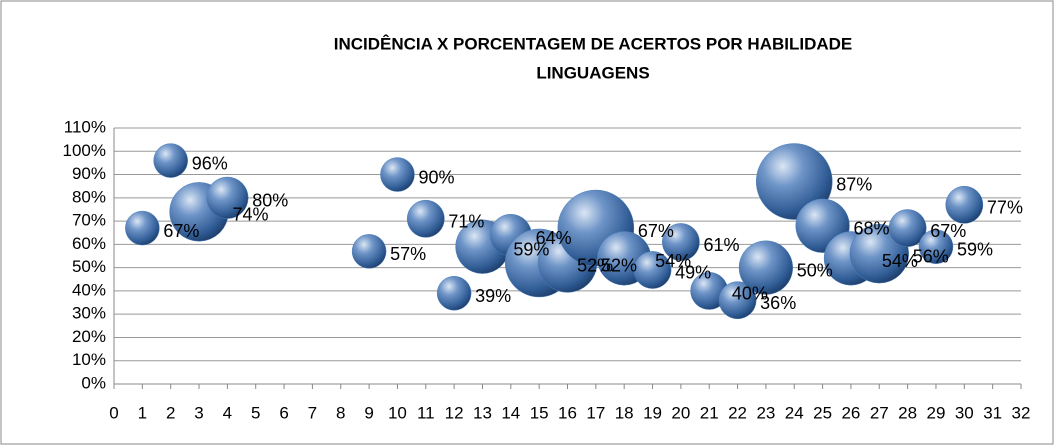 This screenshot has width=1054, height=445. Describe the element at coordinates (93, 382) in the screenshot. I see `y-tick-label: 0%` at that location.